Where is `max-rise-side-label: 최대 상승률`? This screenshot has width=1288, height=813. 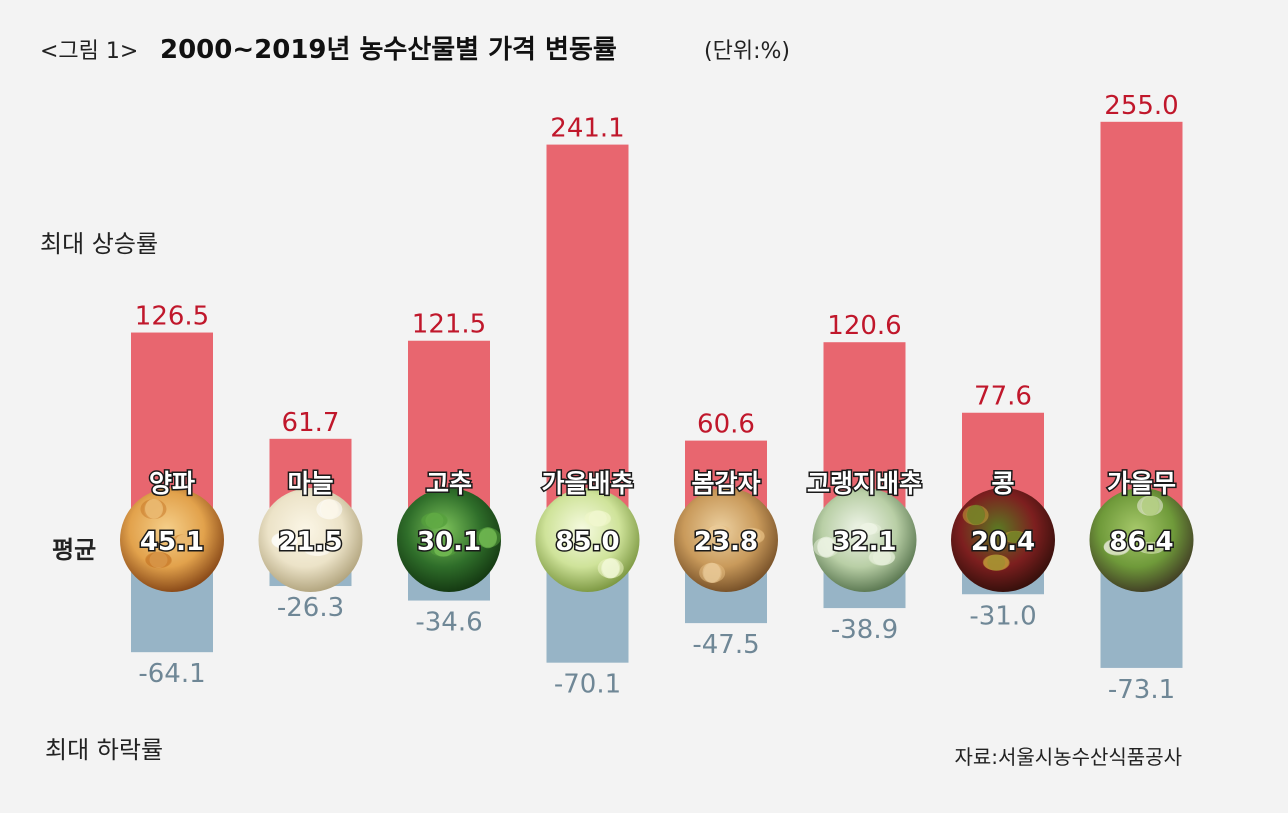
max-rise-side-label: 최대 상승률 is located at coordinates (99, 244).